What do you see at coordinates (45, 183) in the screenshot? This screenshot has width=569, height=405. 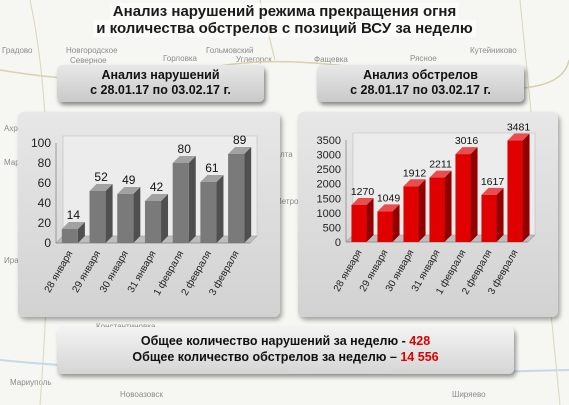 I see `y-tick-label: 60` at bounding box center [45, 183].